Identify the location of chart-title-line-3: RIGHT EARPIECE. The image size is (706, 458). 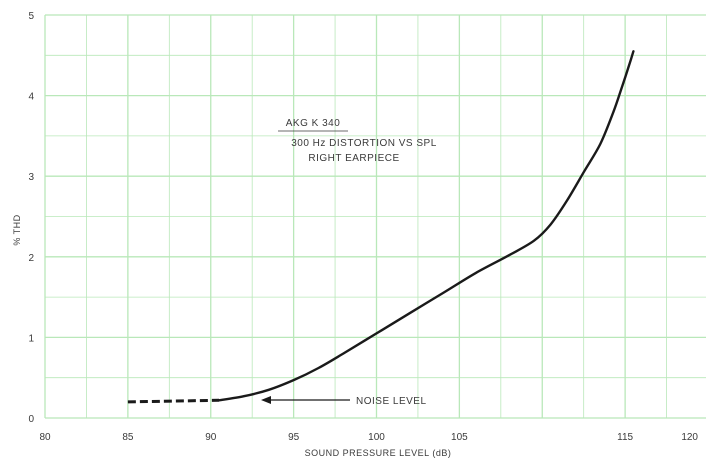
(353, 158).